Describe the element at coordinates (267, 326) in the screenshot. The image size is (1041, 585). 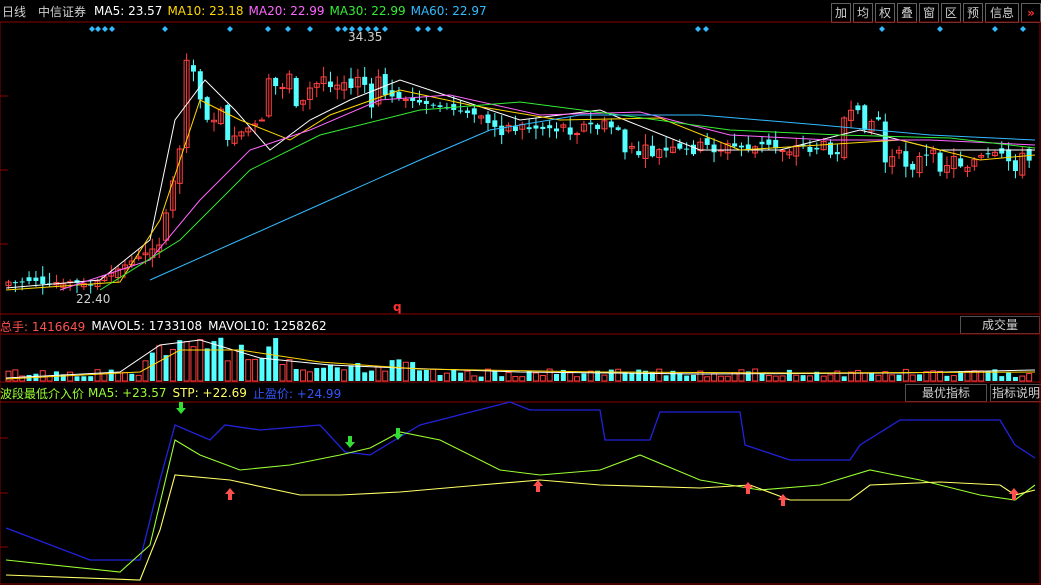
I see `mavol10-label: MAVOL10: 1258262` at that location.